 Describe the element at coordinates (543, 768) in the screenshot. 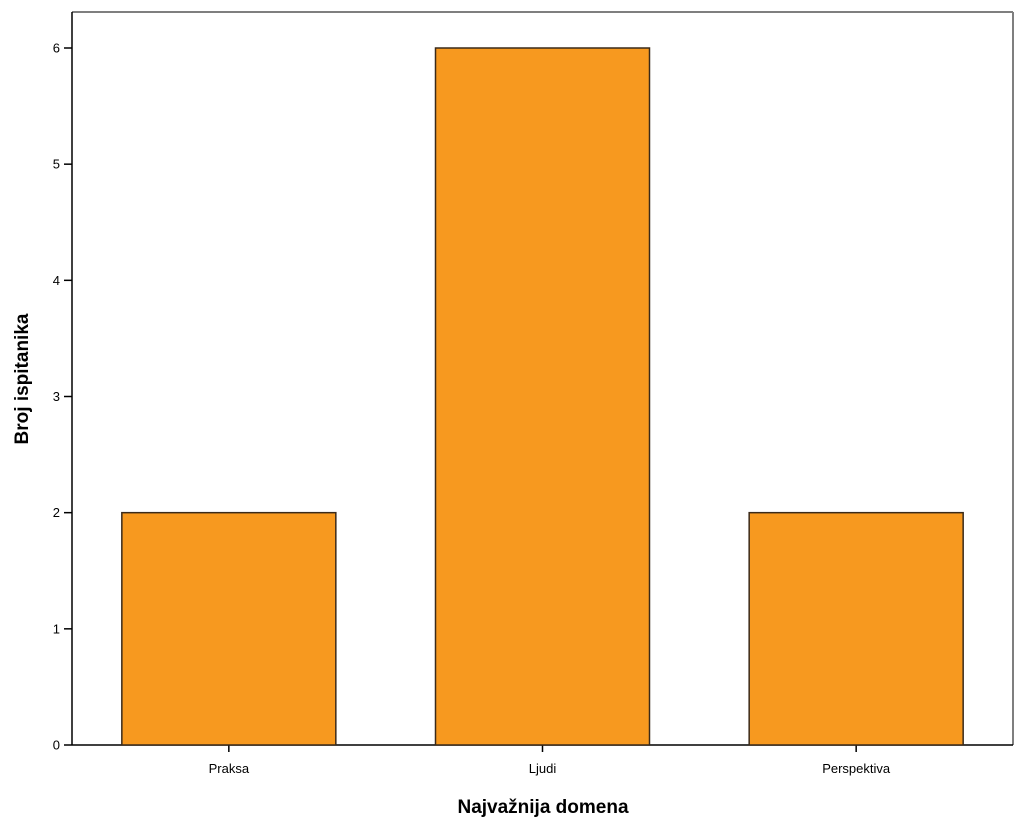

I see `x-tick-label-ljudi: Ljudi` at that location.